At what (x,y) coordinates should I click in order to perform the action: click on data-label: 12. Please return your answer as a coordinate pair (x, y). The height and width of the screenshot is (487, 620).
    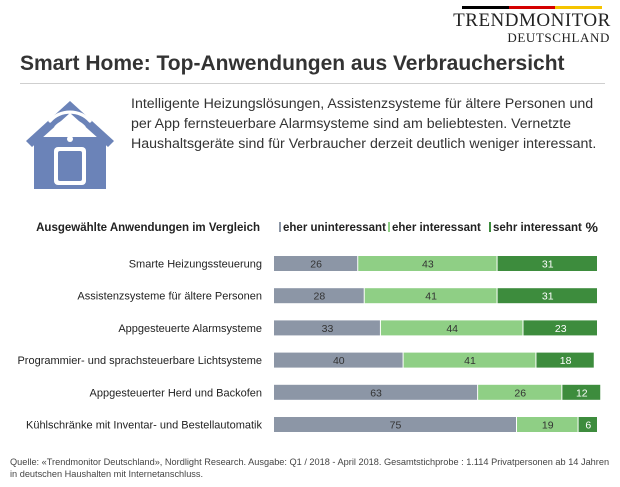
    Looking at the image, I should click on (582, 393).